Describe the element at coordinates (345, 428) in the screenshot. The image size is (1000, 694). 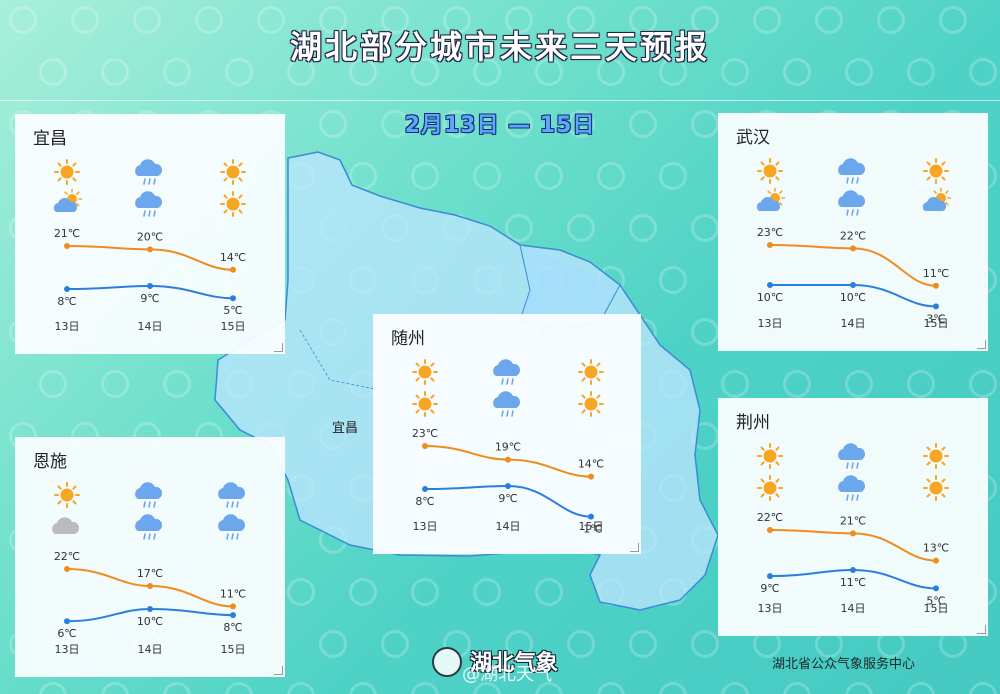
I see `map-label-yichang: 宜昌` at that location.